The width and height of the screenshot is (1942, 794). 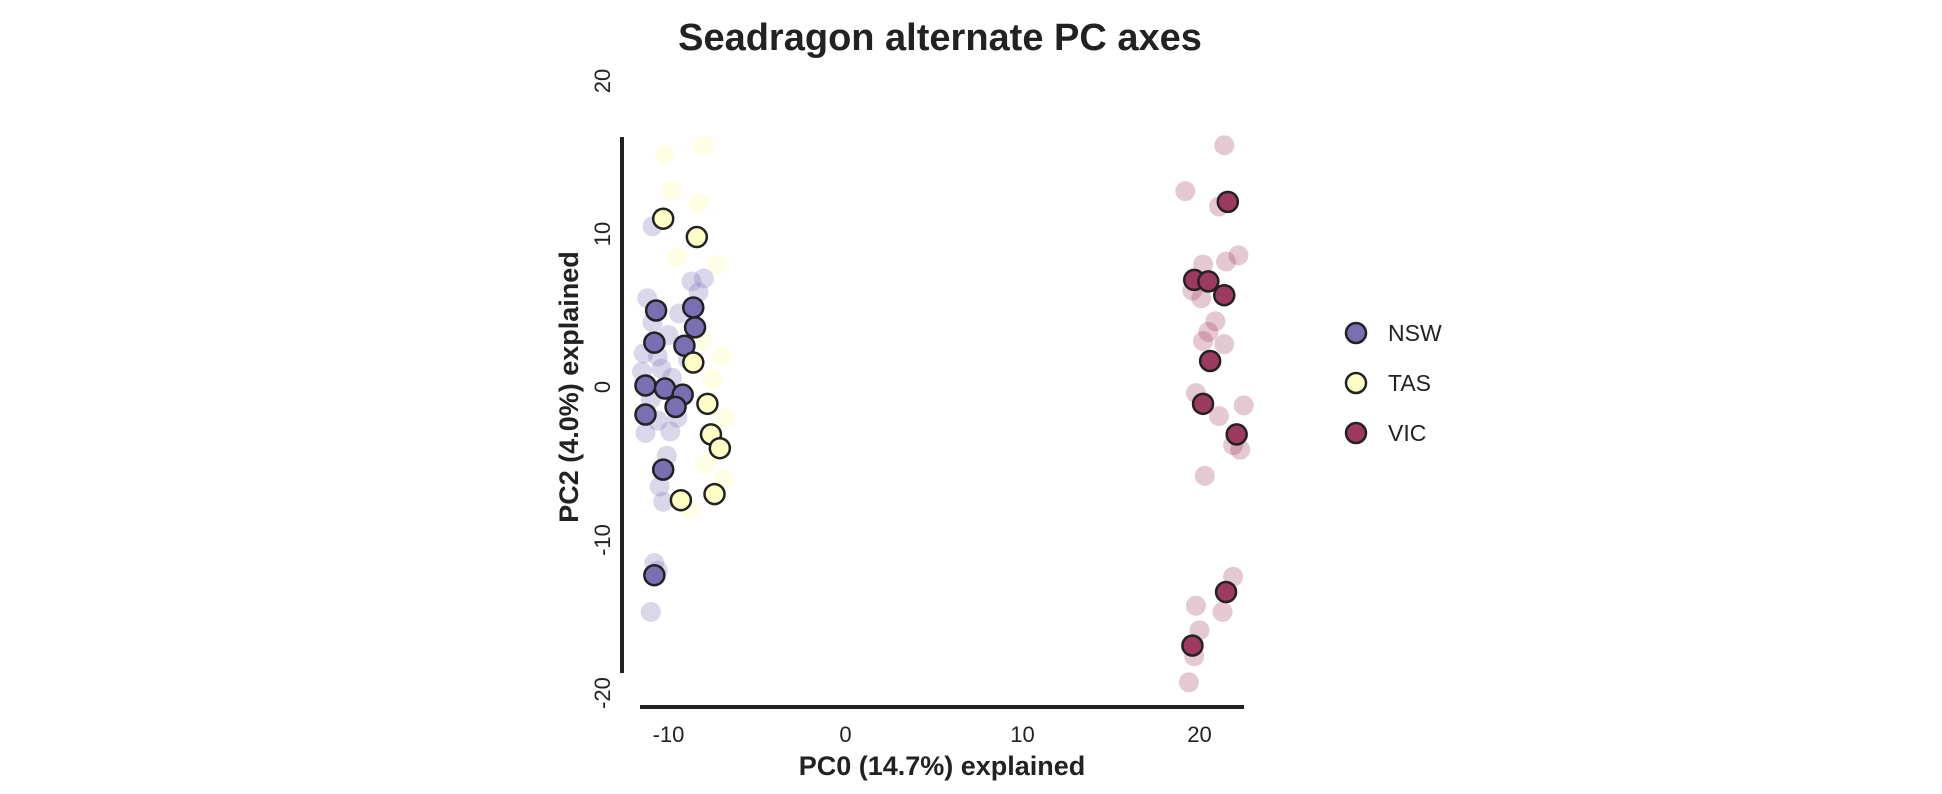 What do you see at coordinates (602, 234) in the screenshot?
I see `y-tick-label: 10` at bounding box center [602, 234].